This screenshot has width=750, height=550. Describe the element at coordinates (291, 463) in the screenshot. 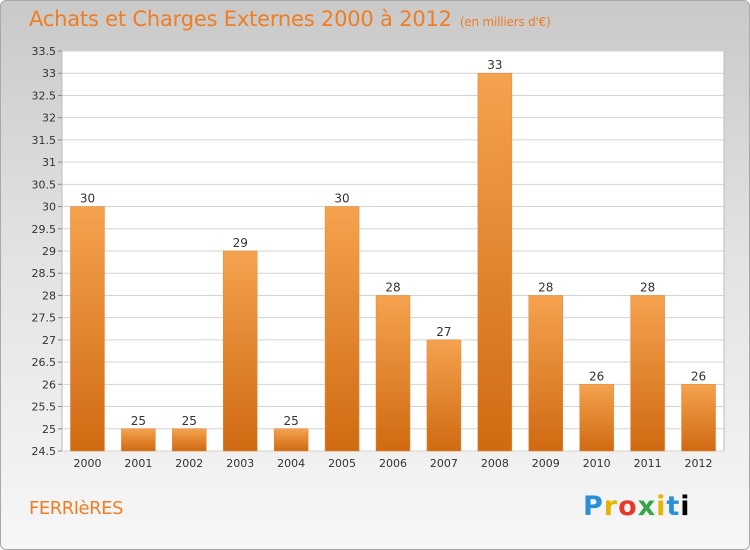

I see `x-tick-label-2004: 2004` at that location.